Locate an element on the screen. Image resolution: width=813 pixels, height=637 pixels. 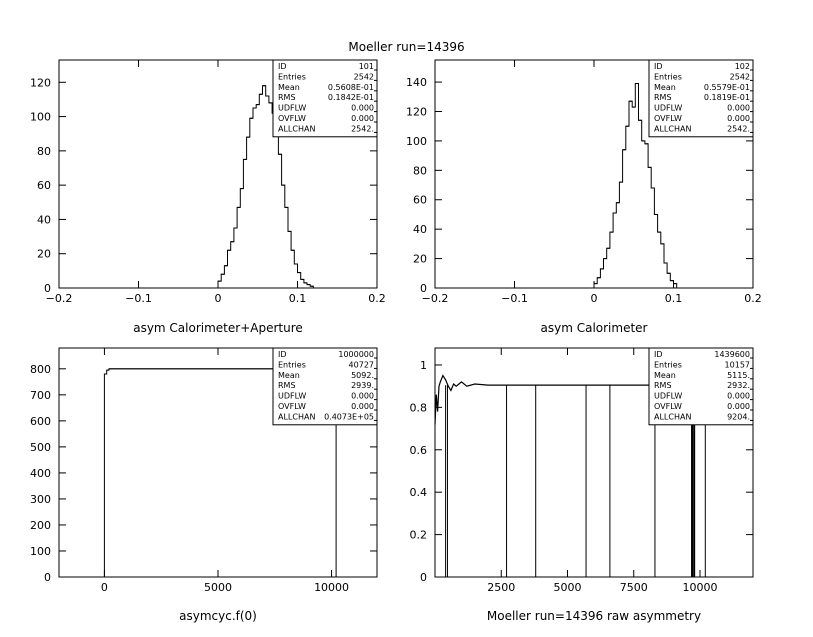
y-tick-label: 800 is located at coordinates (40, 369).